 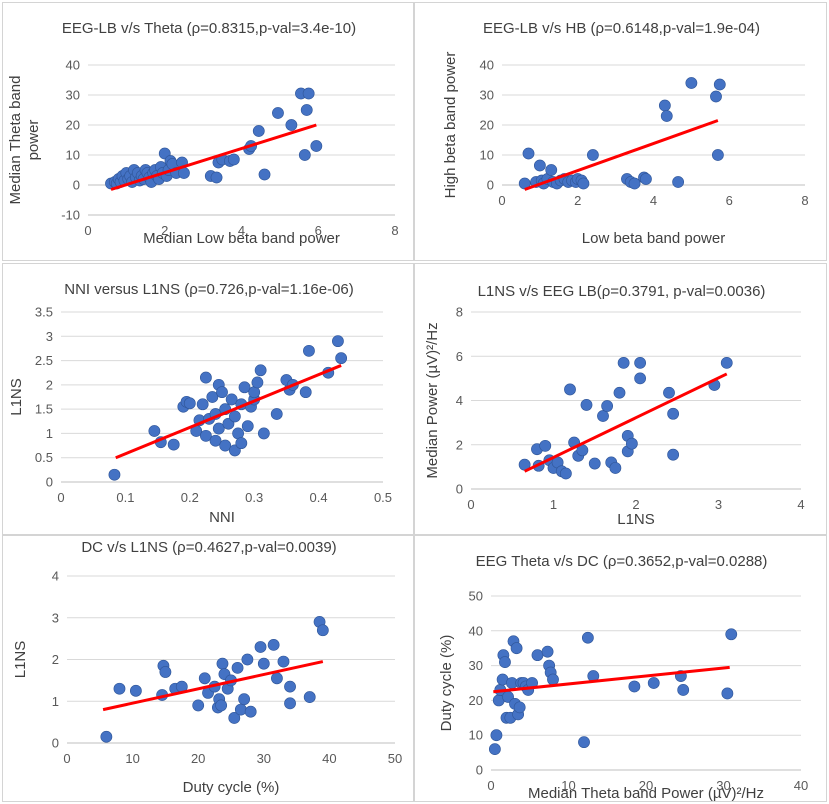 I want to click on y-tick-label: 0.5, so click(x=44, y=457).